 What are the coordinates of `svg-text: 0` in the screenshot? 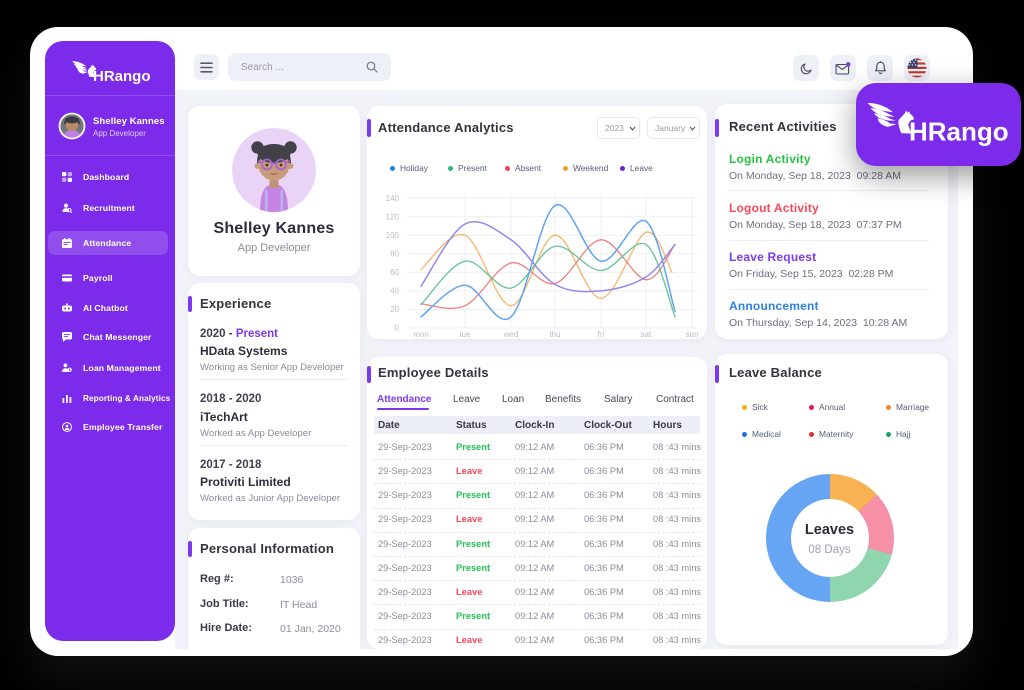 It's located at (397, 328).